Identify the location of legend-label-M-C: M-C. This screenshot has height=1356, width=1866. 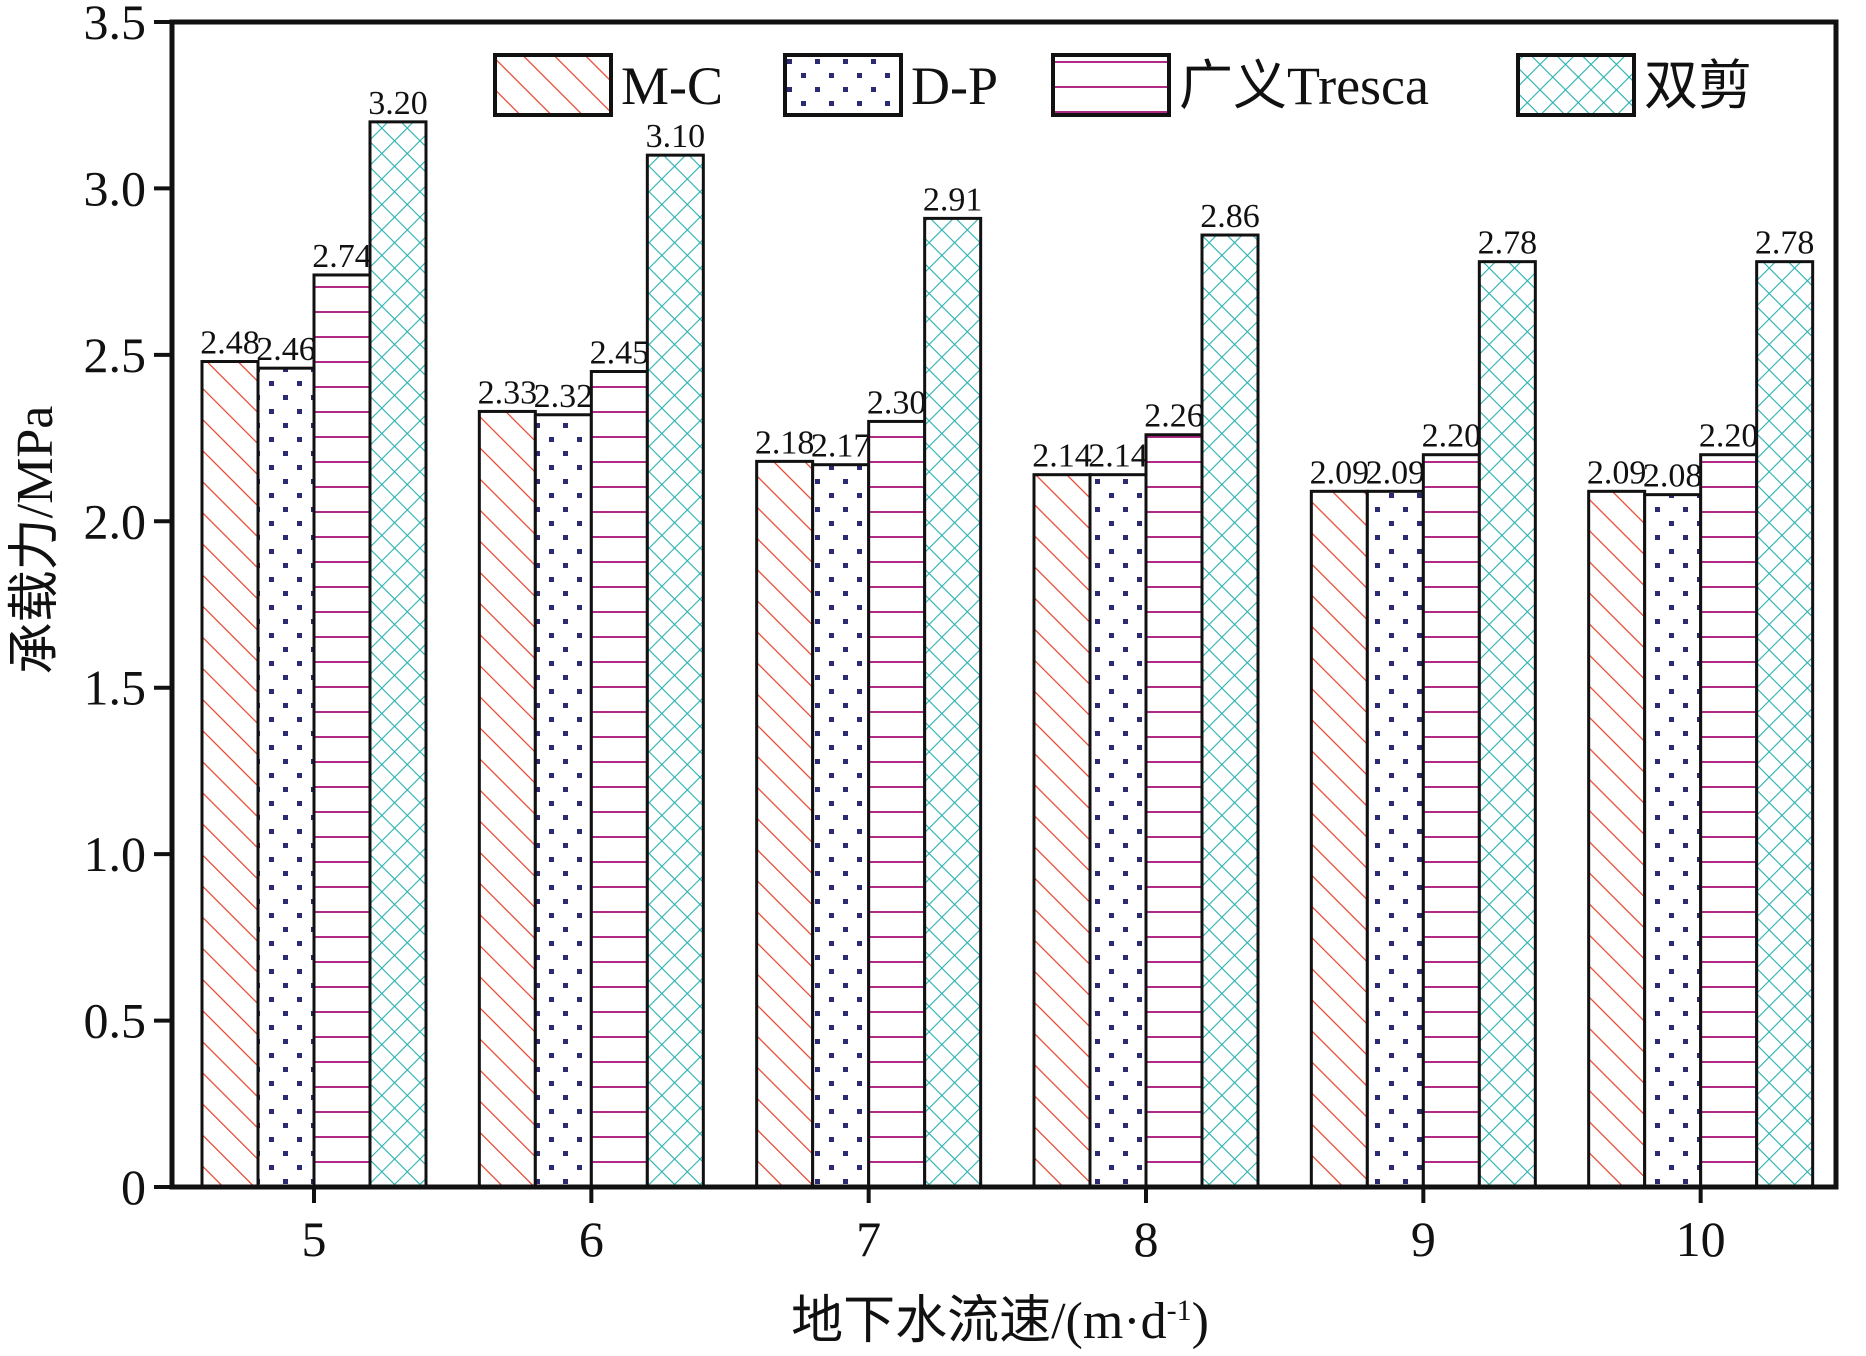
(672, 86).